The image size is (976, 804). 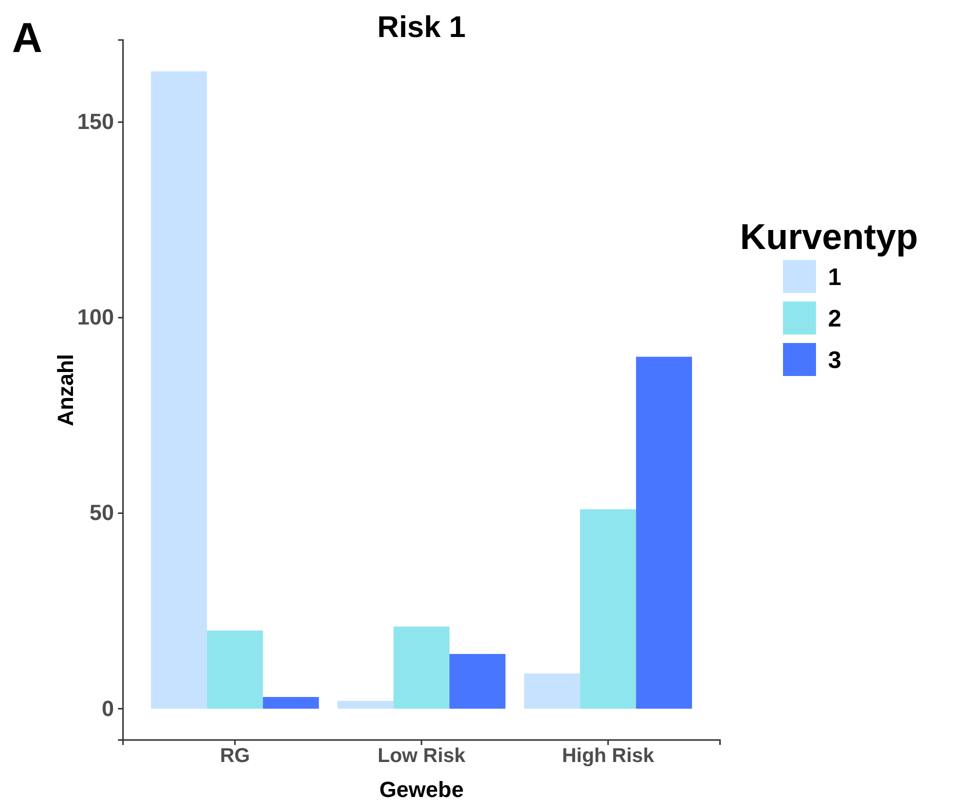 What do you see at coordinates (835, 360) in the screenshot?
I see `legend-label: 3` at bounding box center [835, 360].